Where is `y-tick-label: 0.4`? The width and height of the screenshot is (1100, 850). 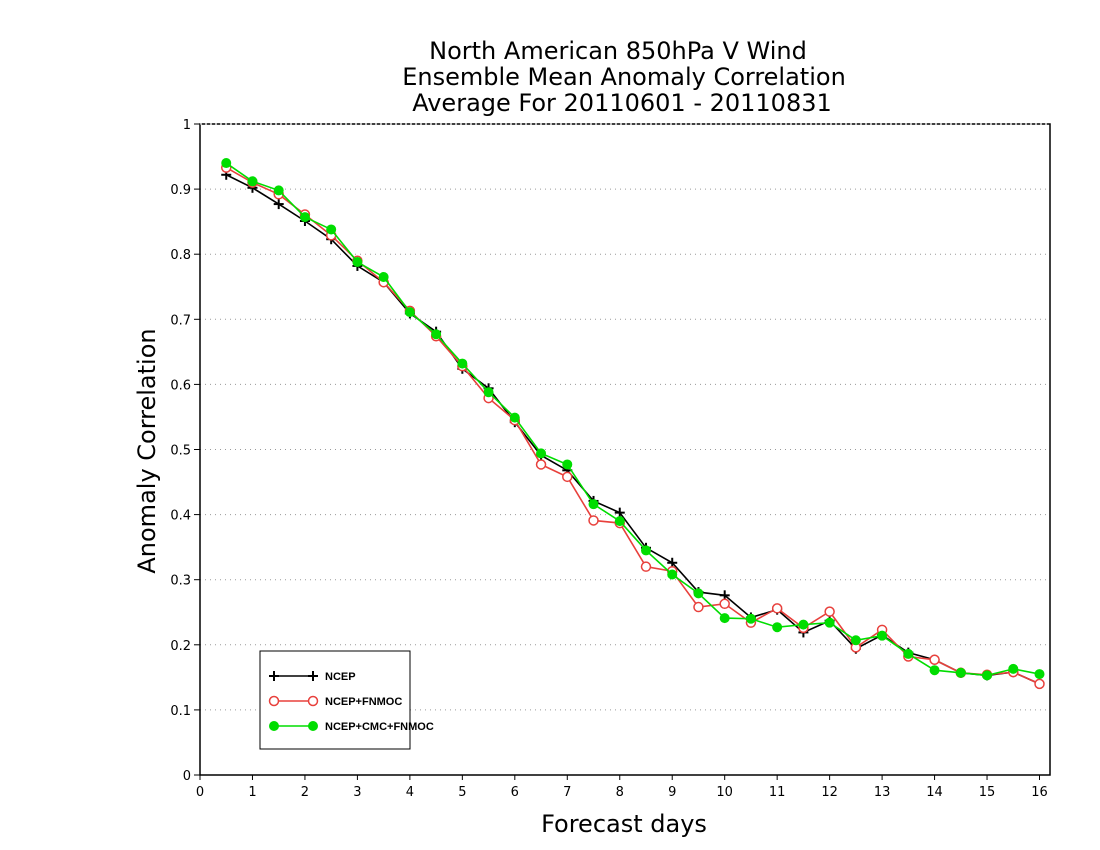
y-tick-label: 0.4 is located at coordinates (180, 516).